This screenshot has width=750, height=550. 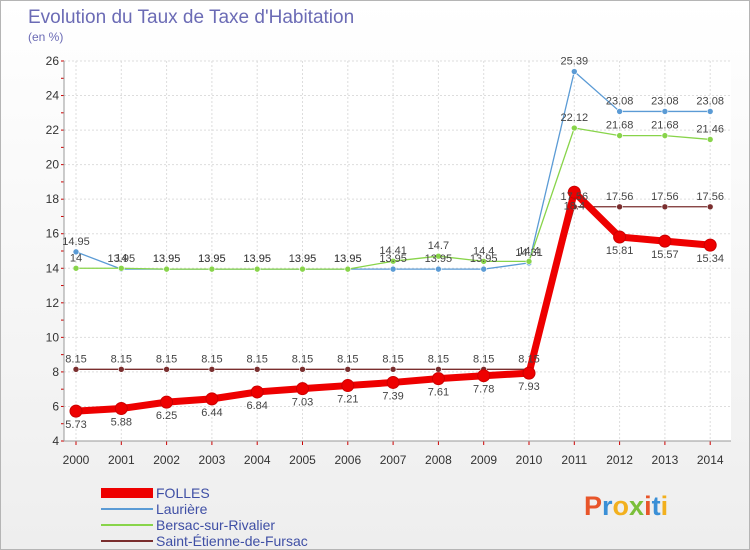 What do you see at coordinates (53, 130) in the screenshot?
I see `y-tick-label: 22` at bounding box center [53, 130].